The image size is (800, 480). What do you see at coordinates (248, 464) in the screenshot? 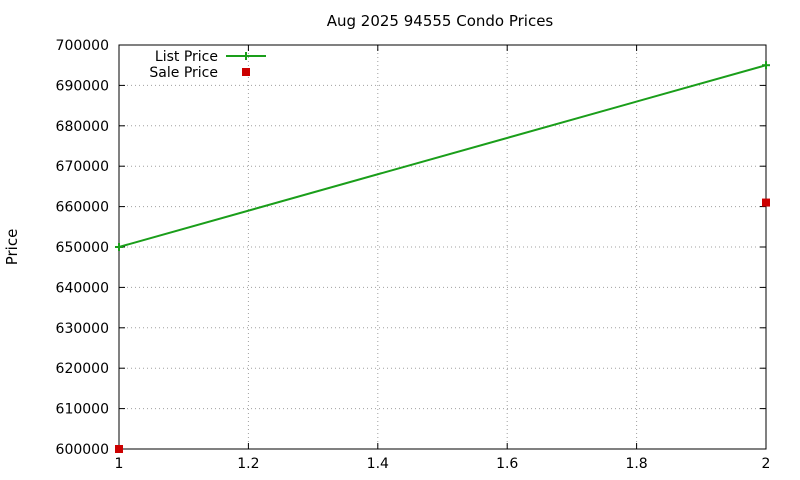
I see `x-tick-label: 1.2` at bounding box center [248, 464].